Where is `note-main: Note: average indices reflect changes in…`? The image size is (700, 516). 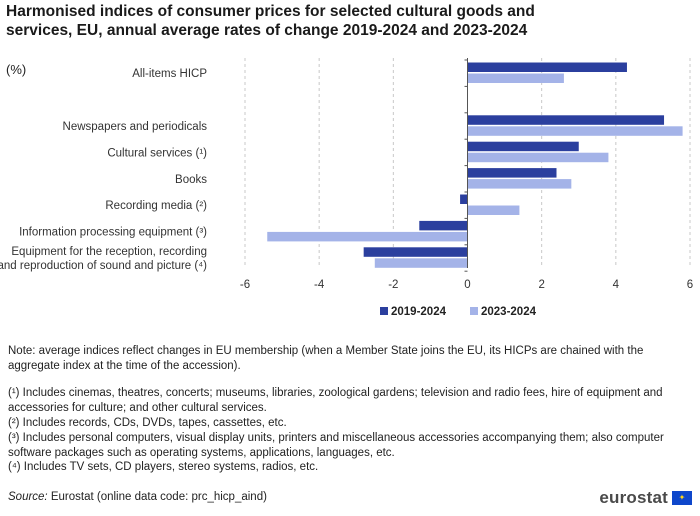 note-main: Note: average indices reflect changes in… is located at coordinates (326, 358).